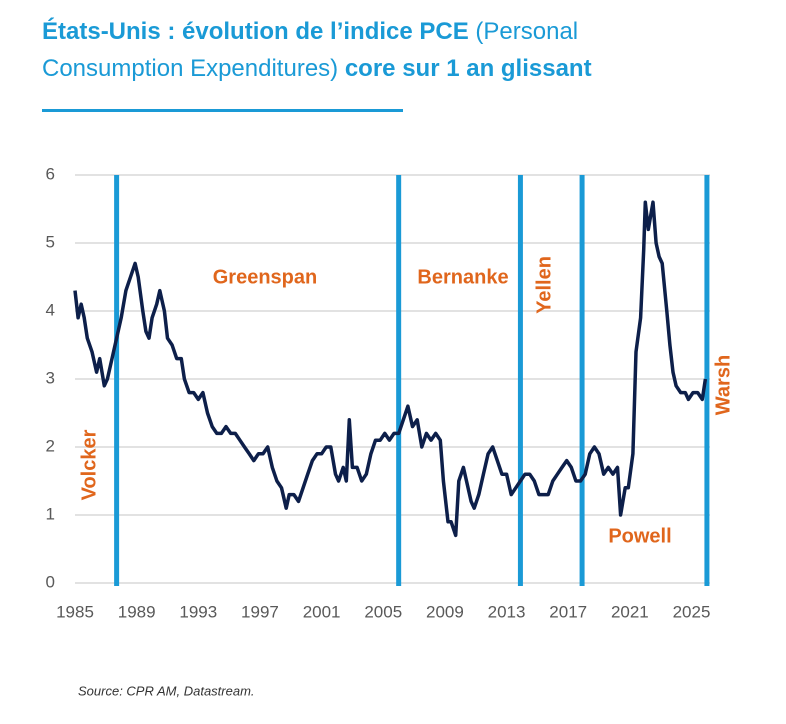  Describe the element at coordinates (639, 536) in the screenshot. I see `chair-label: Powell` at that location.